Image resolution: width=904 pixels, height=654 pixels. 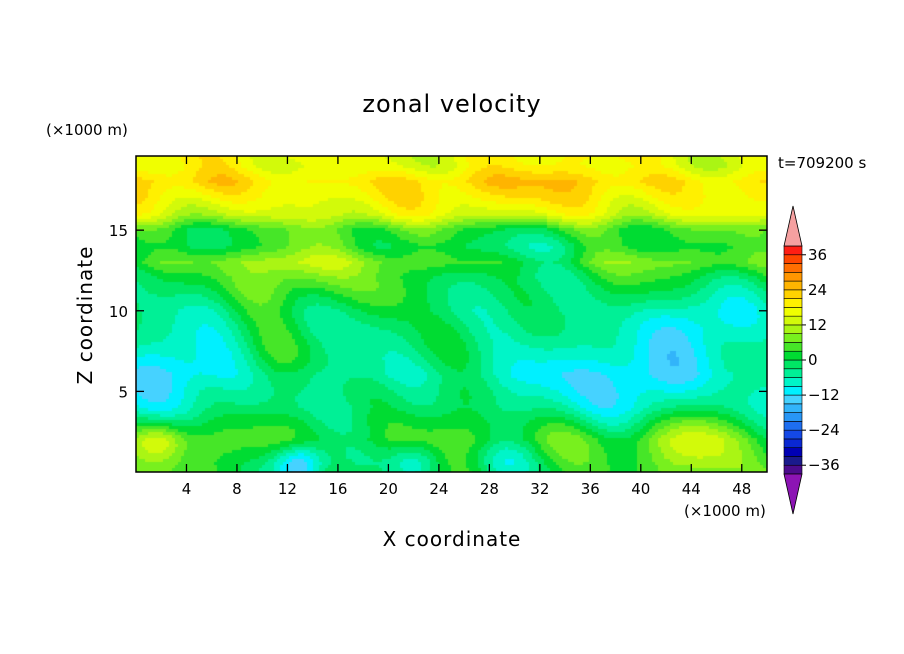 What do you see at coordinates (287, 489) in the screenshot?
I see `x-tick-label: 12` at bounding box center [287, 489].